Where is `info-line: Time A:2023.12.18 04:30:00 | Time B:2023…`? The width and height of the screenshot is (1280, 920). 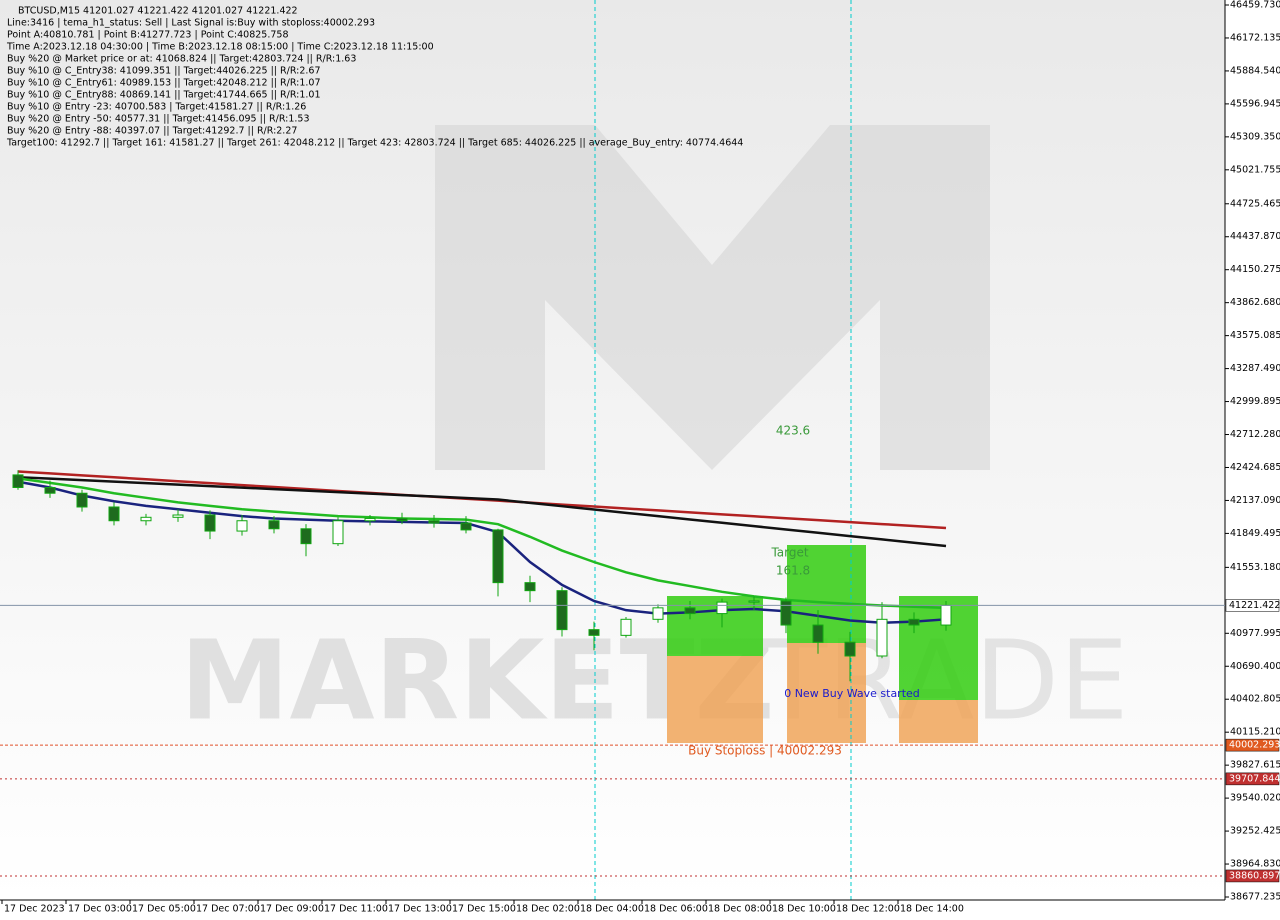 info-line: Time A:2023.12.18 04:30:00 | Time B:2023… is located at coordinates (220, 47).